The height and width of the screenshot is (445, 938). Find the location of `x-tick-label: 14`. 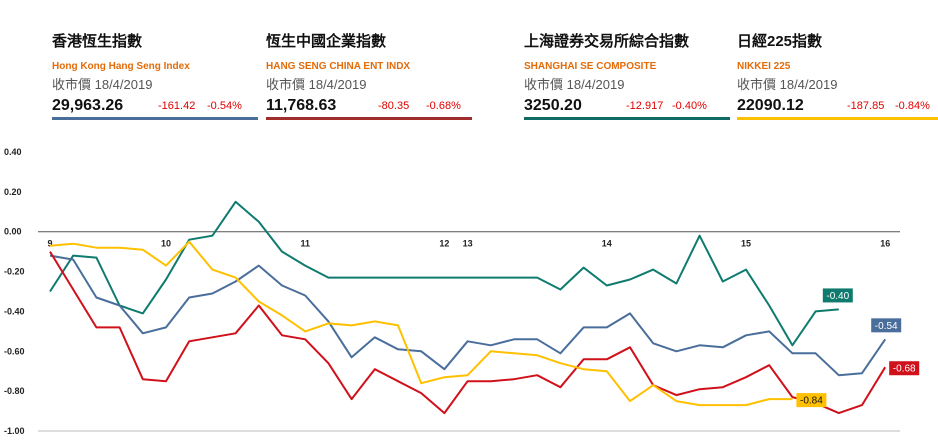

x-tick-label: 14 is located at coordinates (607, 244).